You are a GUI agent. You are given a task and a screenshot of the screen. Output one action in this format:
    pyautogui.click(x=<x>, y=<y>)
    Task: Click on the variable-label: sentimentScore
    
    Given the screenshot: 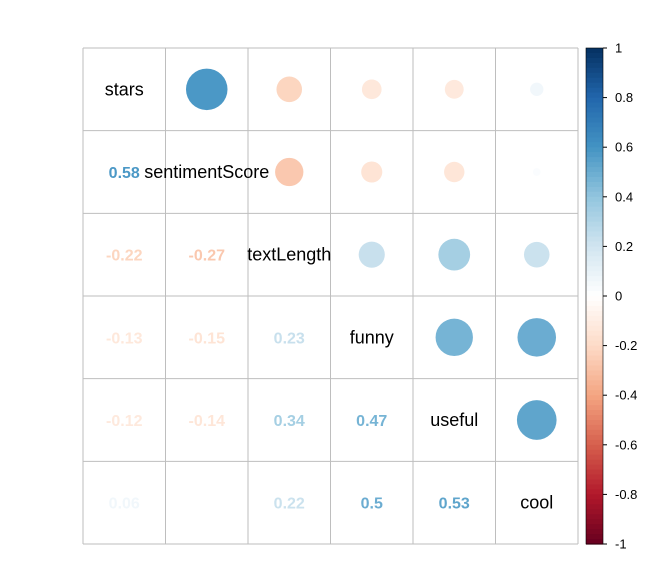 What is the action you would take?
    pyautogui.click(x=206, y=172)
    